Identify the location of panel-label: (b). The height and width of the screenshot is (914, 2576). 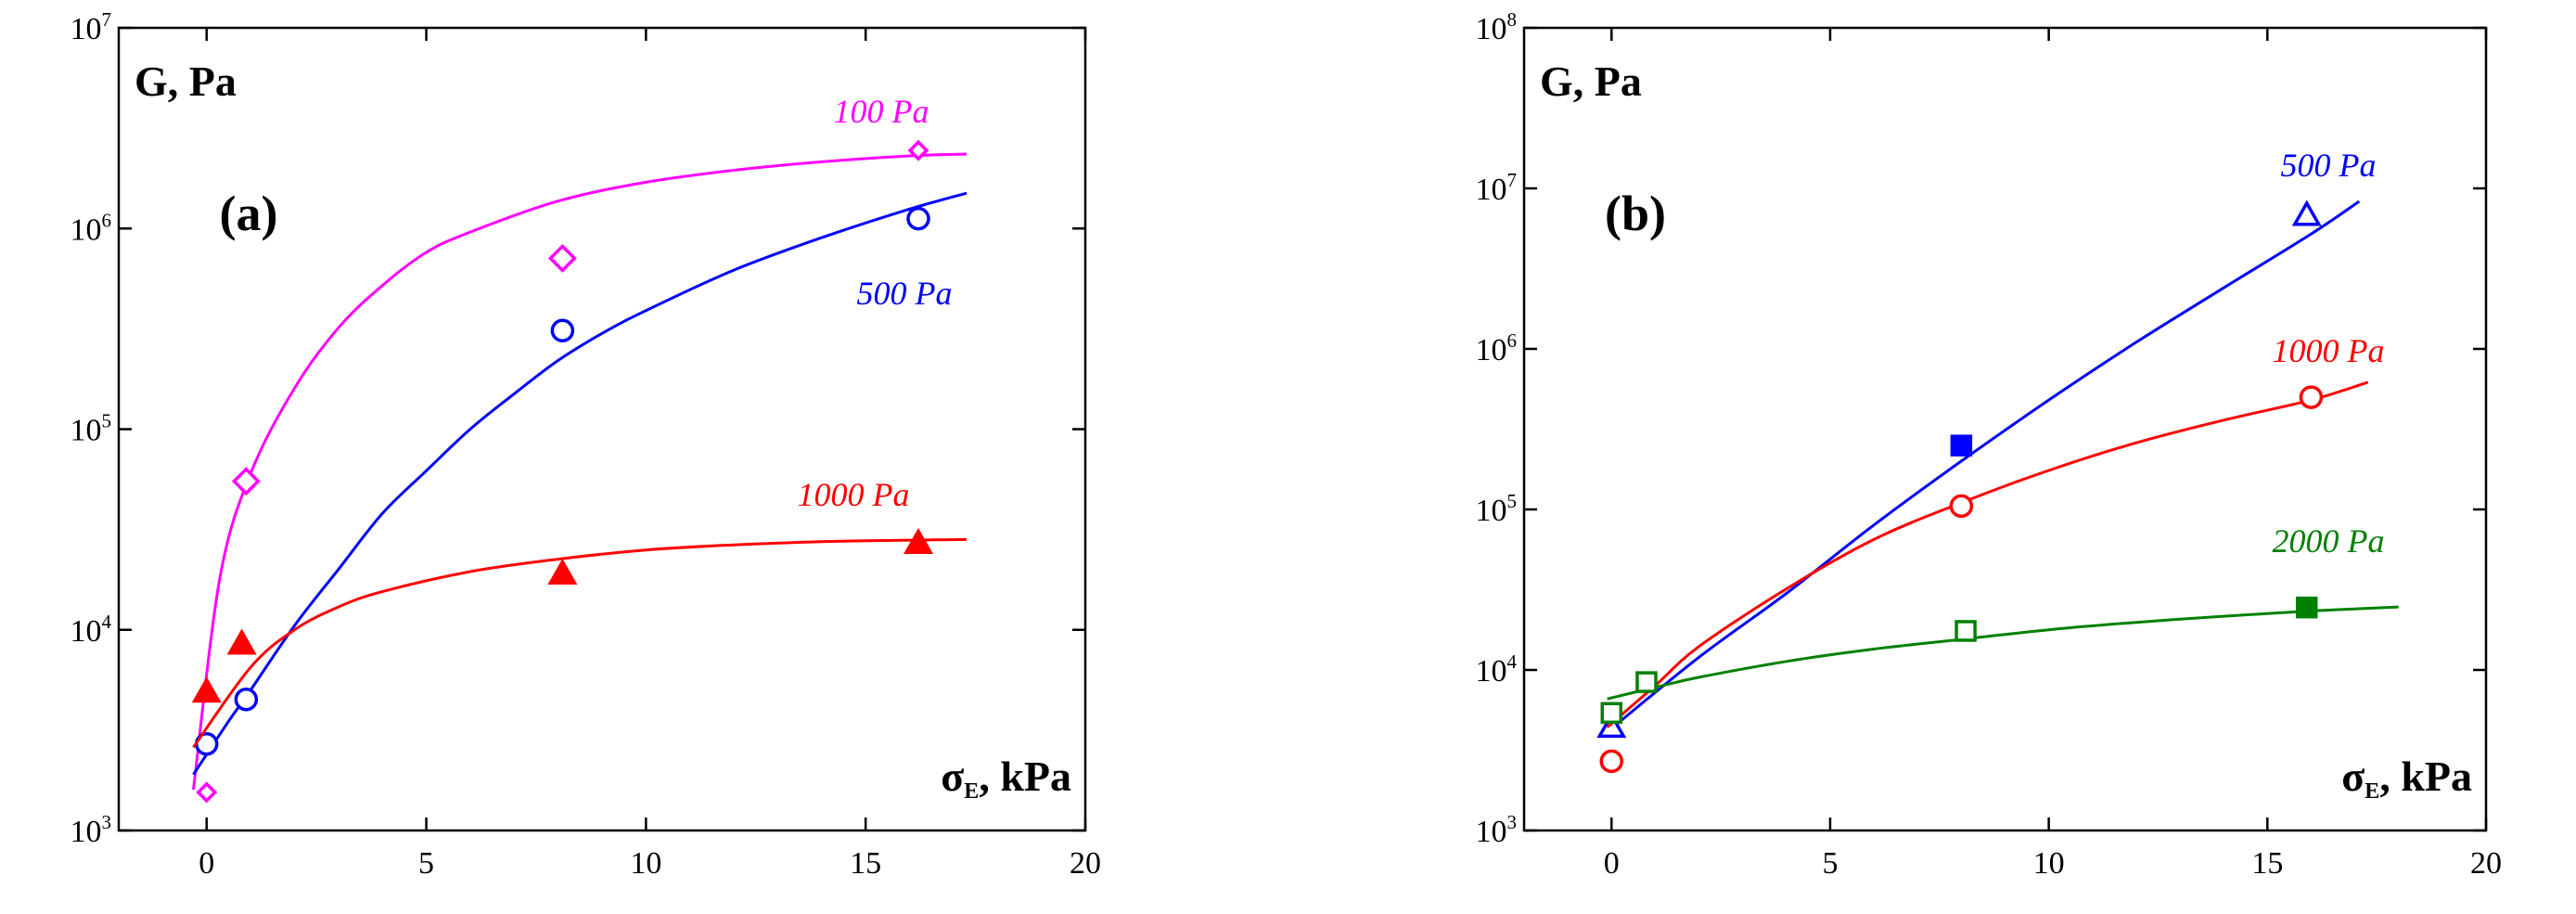
(1635, 213).